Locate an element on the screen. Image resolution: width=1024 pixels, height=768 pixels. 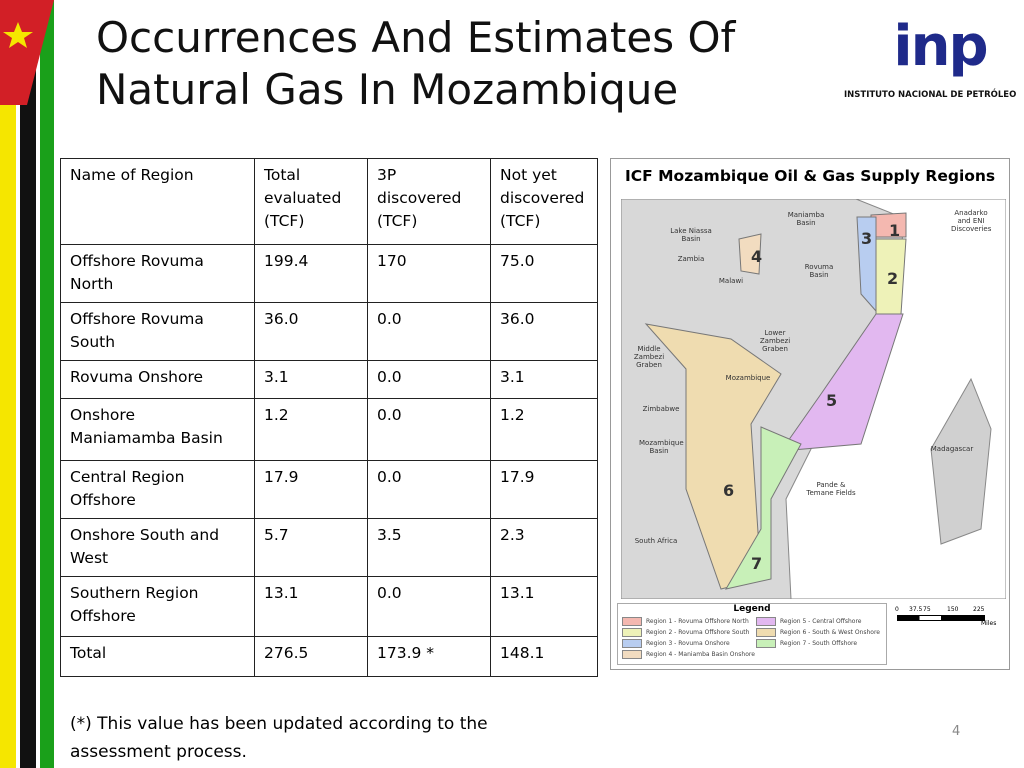
map-label: Madagascar is located at coordinates (952, 449).